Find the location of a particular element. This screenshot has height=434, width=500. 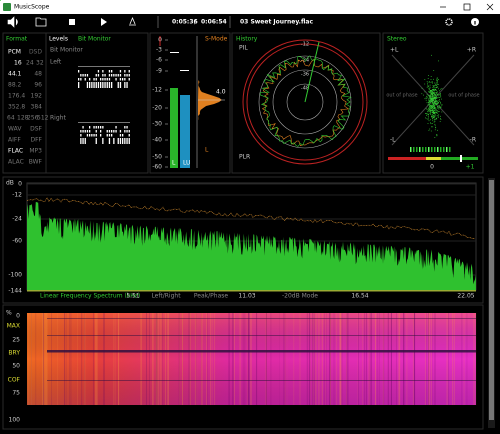

x-tick-label: 5.51 is located at coordinates (133, 296).